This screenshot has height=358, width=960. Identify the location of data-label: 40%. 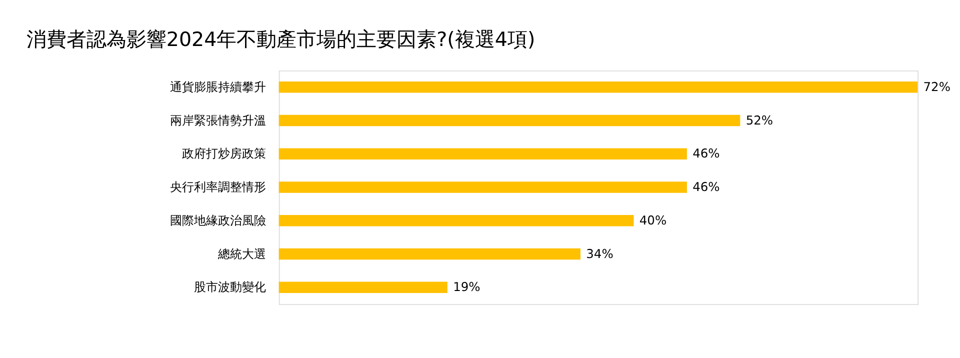
(653, 220).